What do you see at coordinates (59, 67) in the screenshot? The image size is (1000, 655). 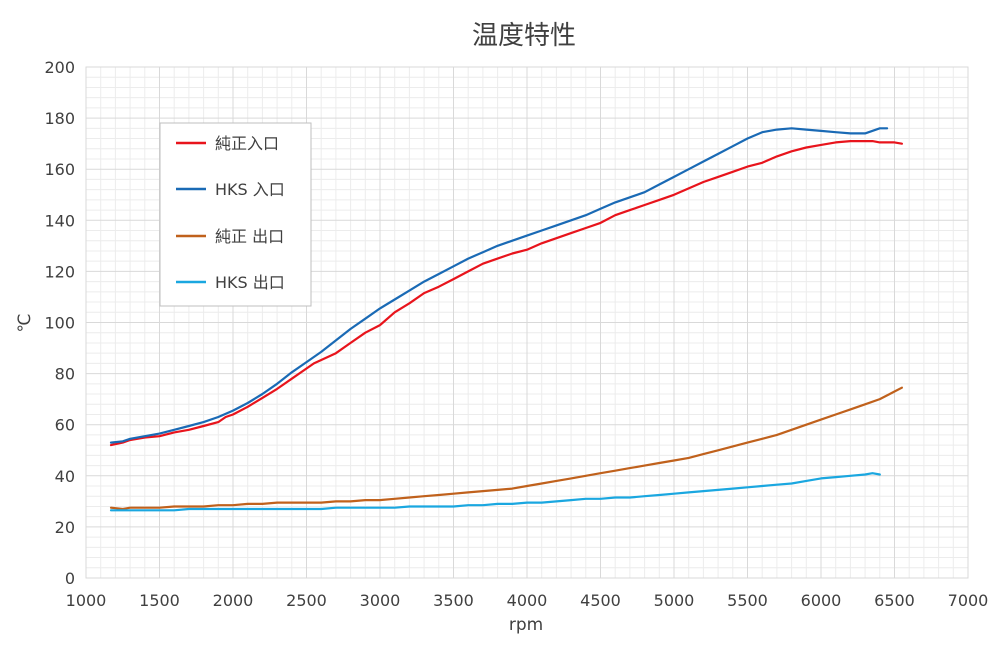 I see `y-tick-label: 200` at bounding box center [59, 67].